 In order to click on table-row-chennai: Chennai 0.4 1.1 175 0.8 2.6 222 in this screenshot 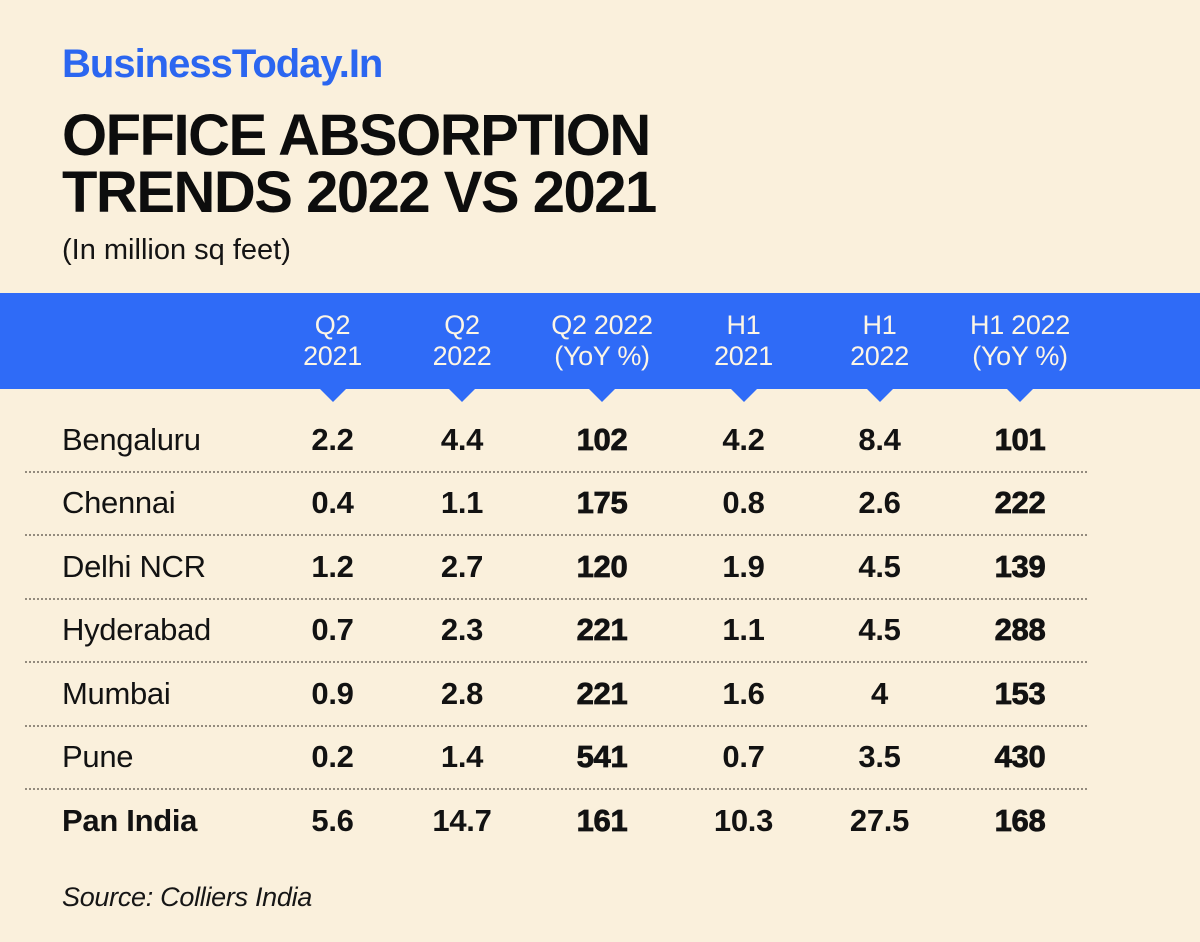, I will do `click(600, 504)`.